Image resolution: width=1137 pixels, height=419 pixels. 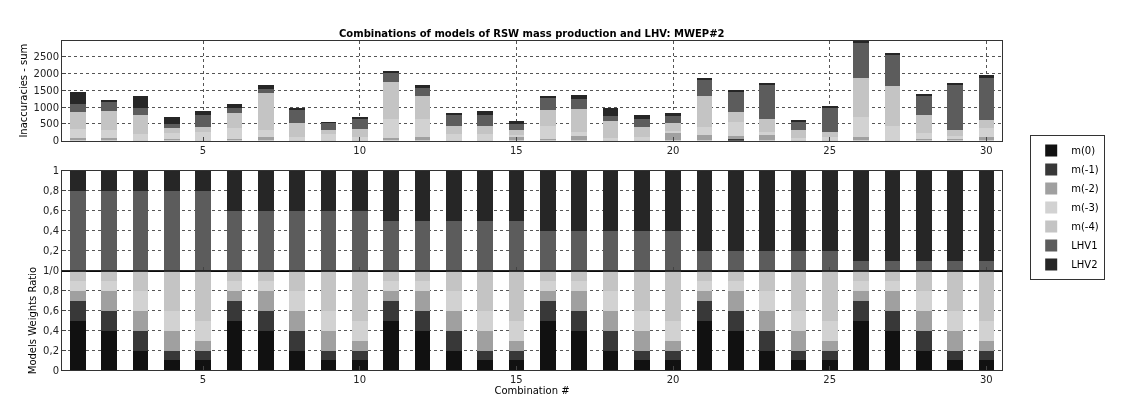 What do you see at coordinates (46, 107) in the screenshot?
I see `y-tick-label: 1000` at bounding box center [46, 107].